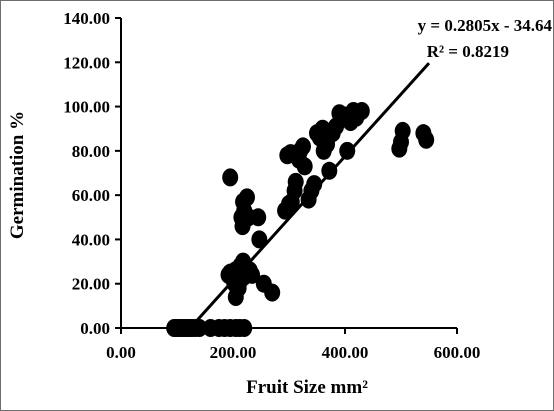  What do you see at coordinates (17, 175) in the screenshot?
I see `y-axis-title: Germination %` at bounding box center [17, 175].